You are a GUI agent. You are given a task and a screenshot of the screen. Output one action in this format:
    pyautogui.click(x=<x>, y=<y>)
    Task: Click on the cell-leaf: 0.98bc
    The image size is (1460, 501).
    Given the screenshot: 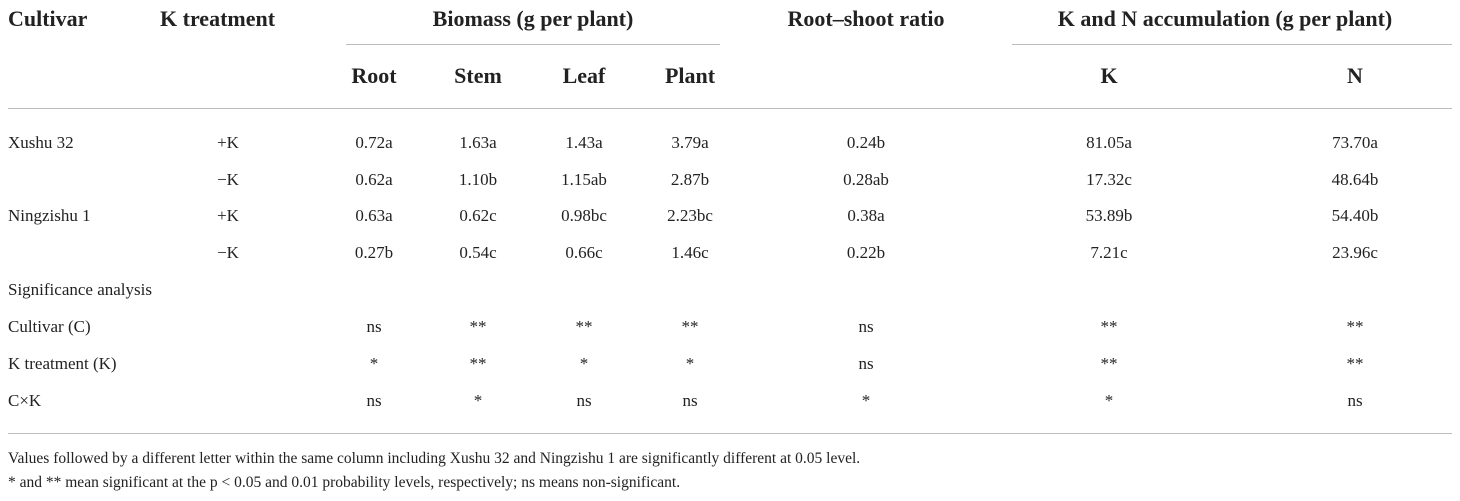 What is the action you would take?
    pyautogui.click(x=584, y=215)
    